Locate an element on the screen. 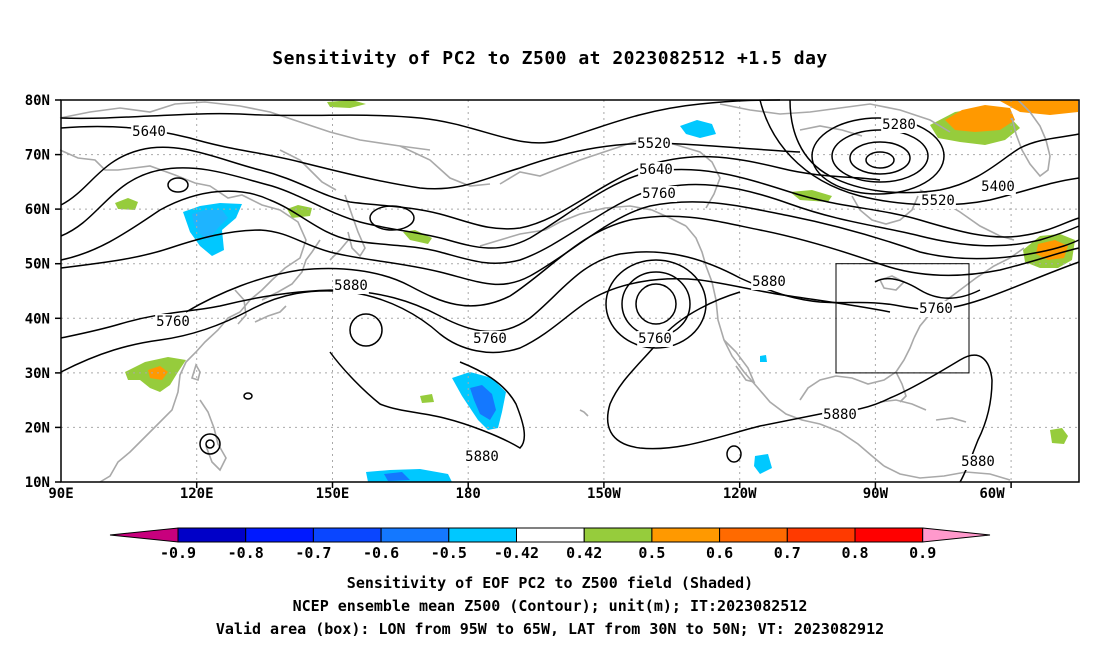  contour-label: 5520 is located at coordinates (654, 144).